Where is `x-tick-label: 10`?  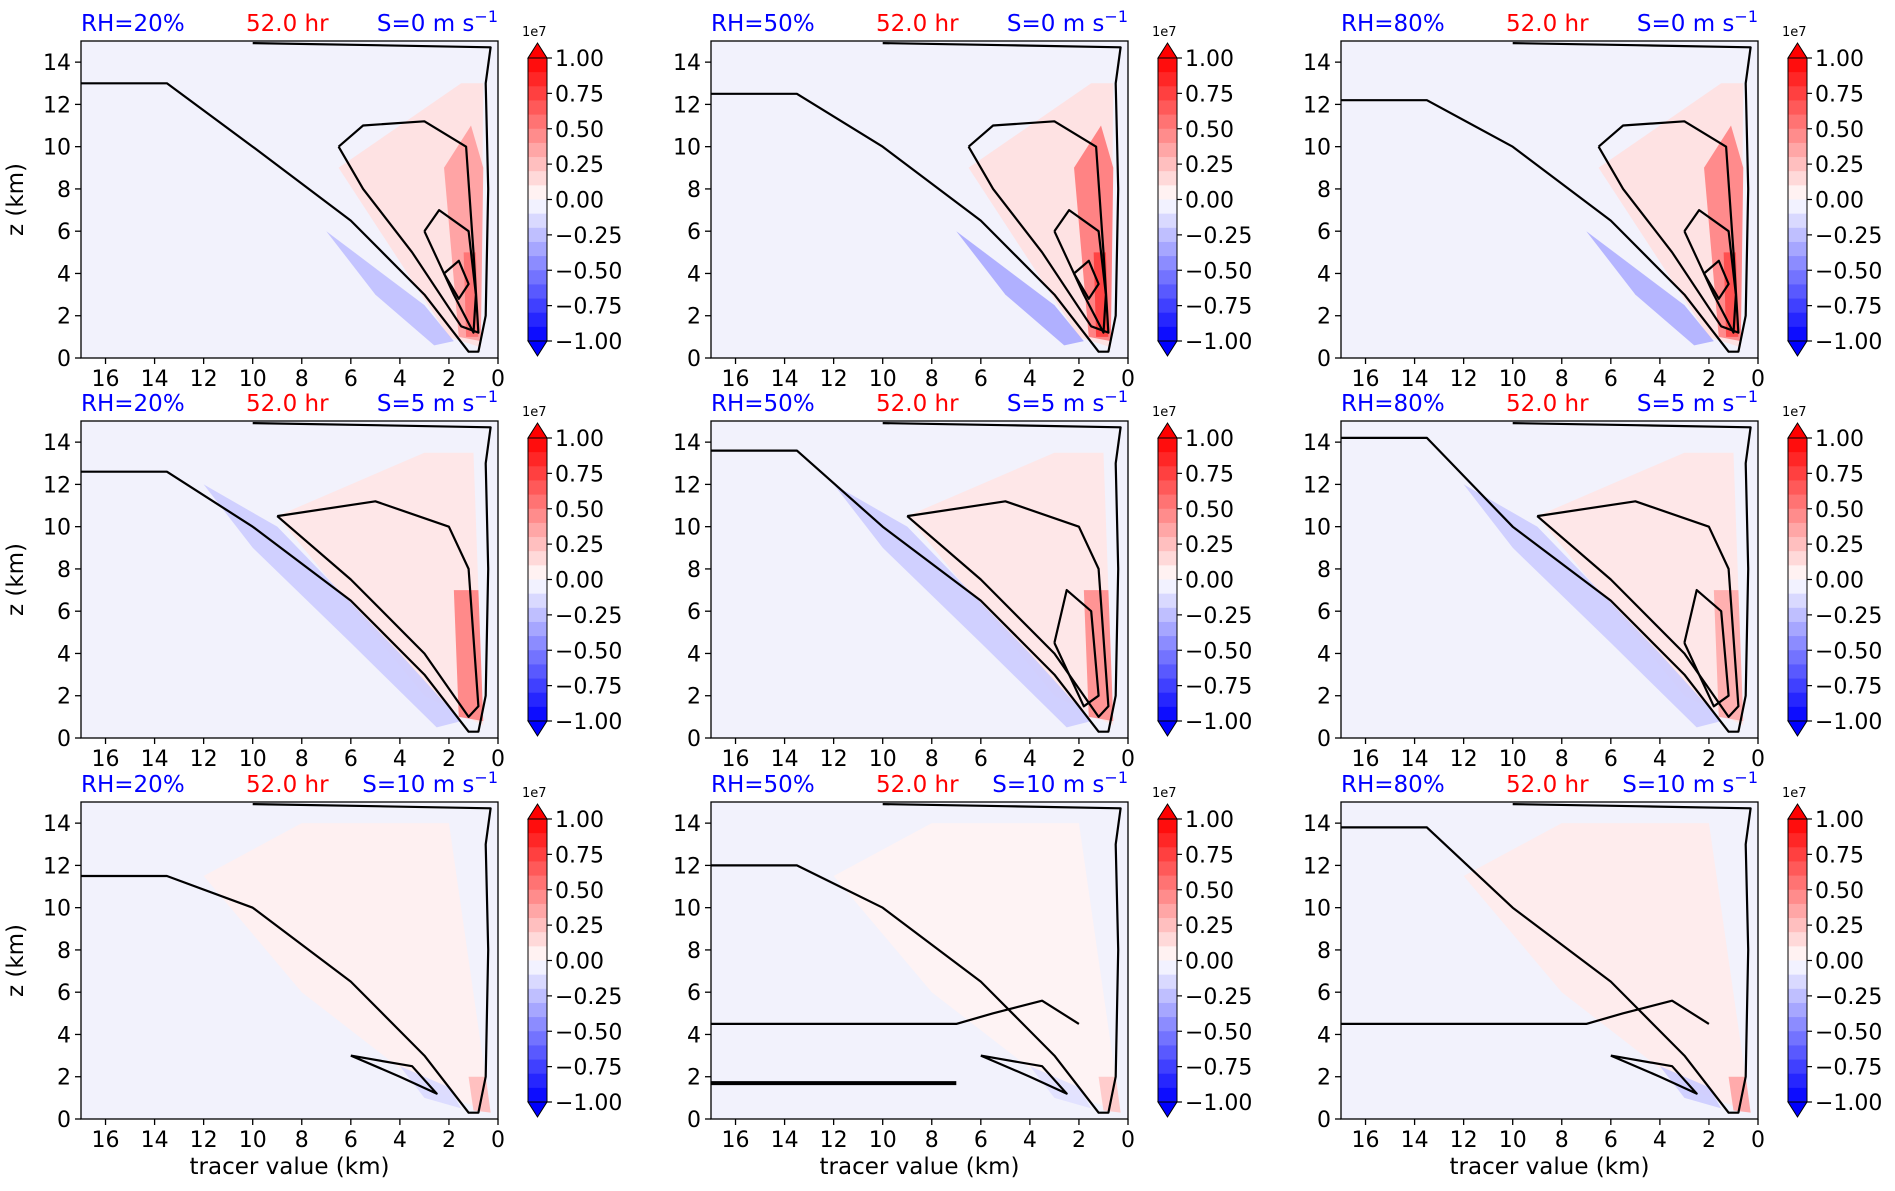
x-tick-label: 10 is located at coordinates (1513, 1140).